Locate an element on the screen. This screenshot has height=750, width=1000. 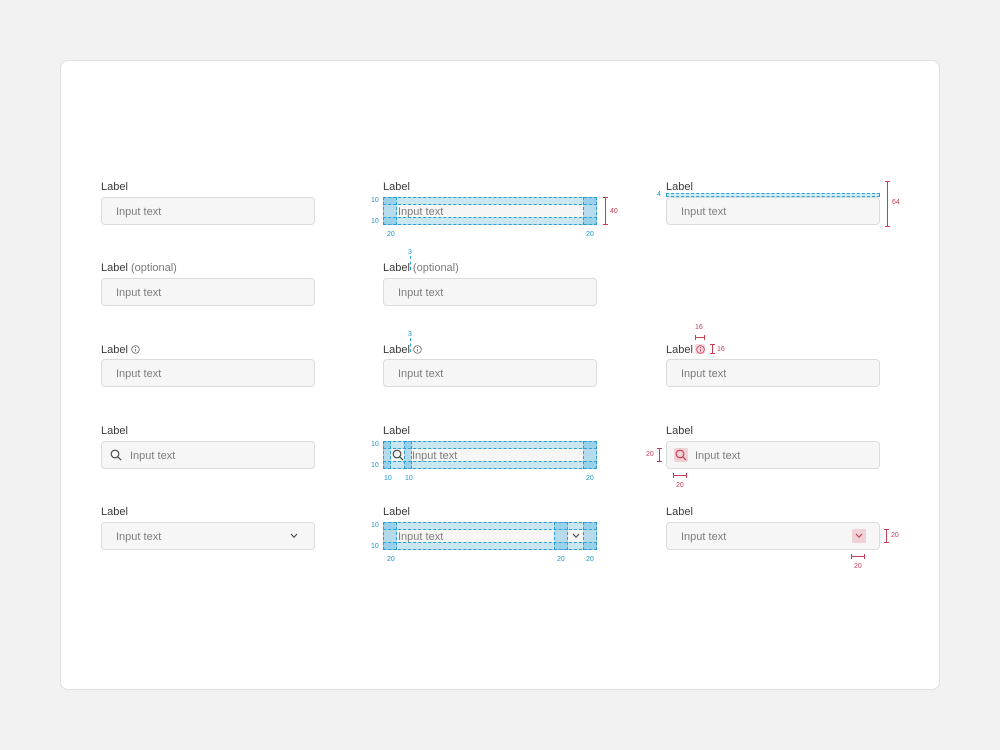
height-value: 40 is located at coordinates (614, 211).